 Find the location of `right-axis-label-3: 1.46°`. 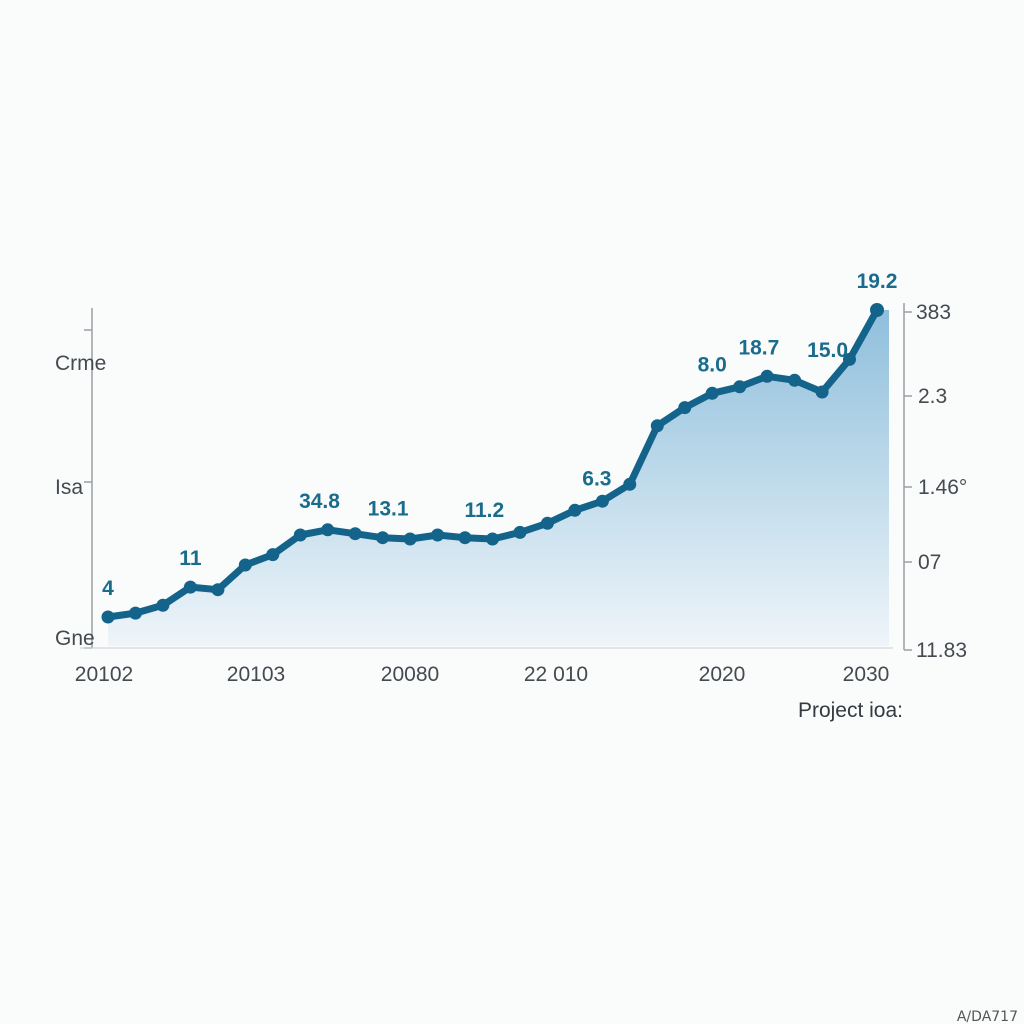

right-axis-label-3: 1.46° is located at coordinates (942, 487).